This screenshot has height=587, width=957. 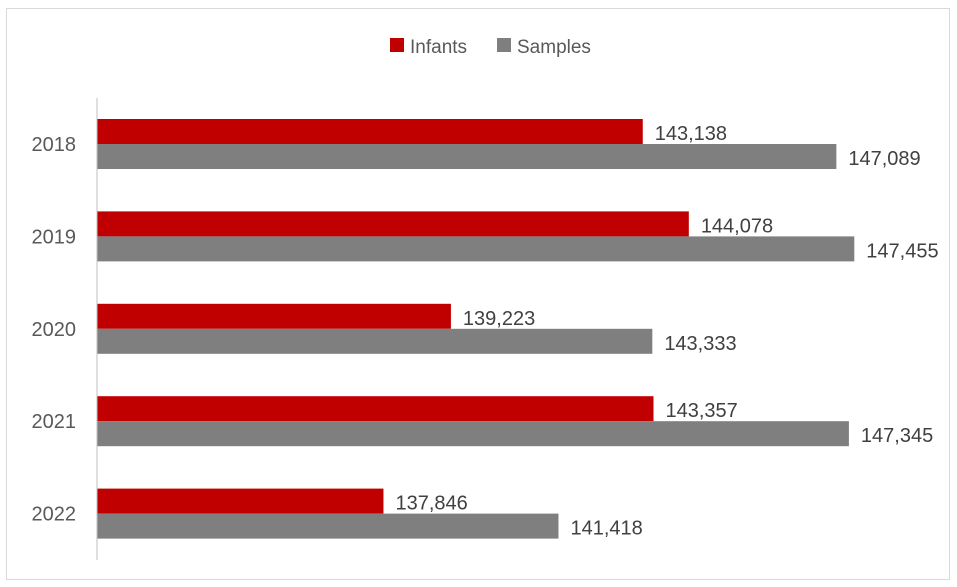 What do you see at coordinates (476, 249) in the screenshot?
I see `bar-samples-2019` at bounding box center [476, 249].